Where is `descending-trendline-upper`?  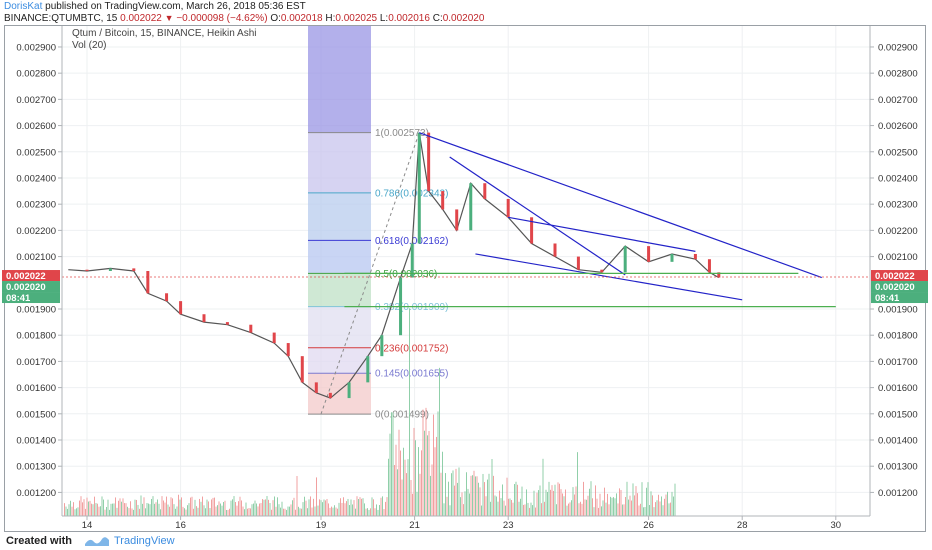
descending-trendline-upper is located at coordinates (620, 205).